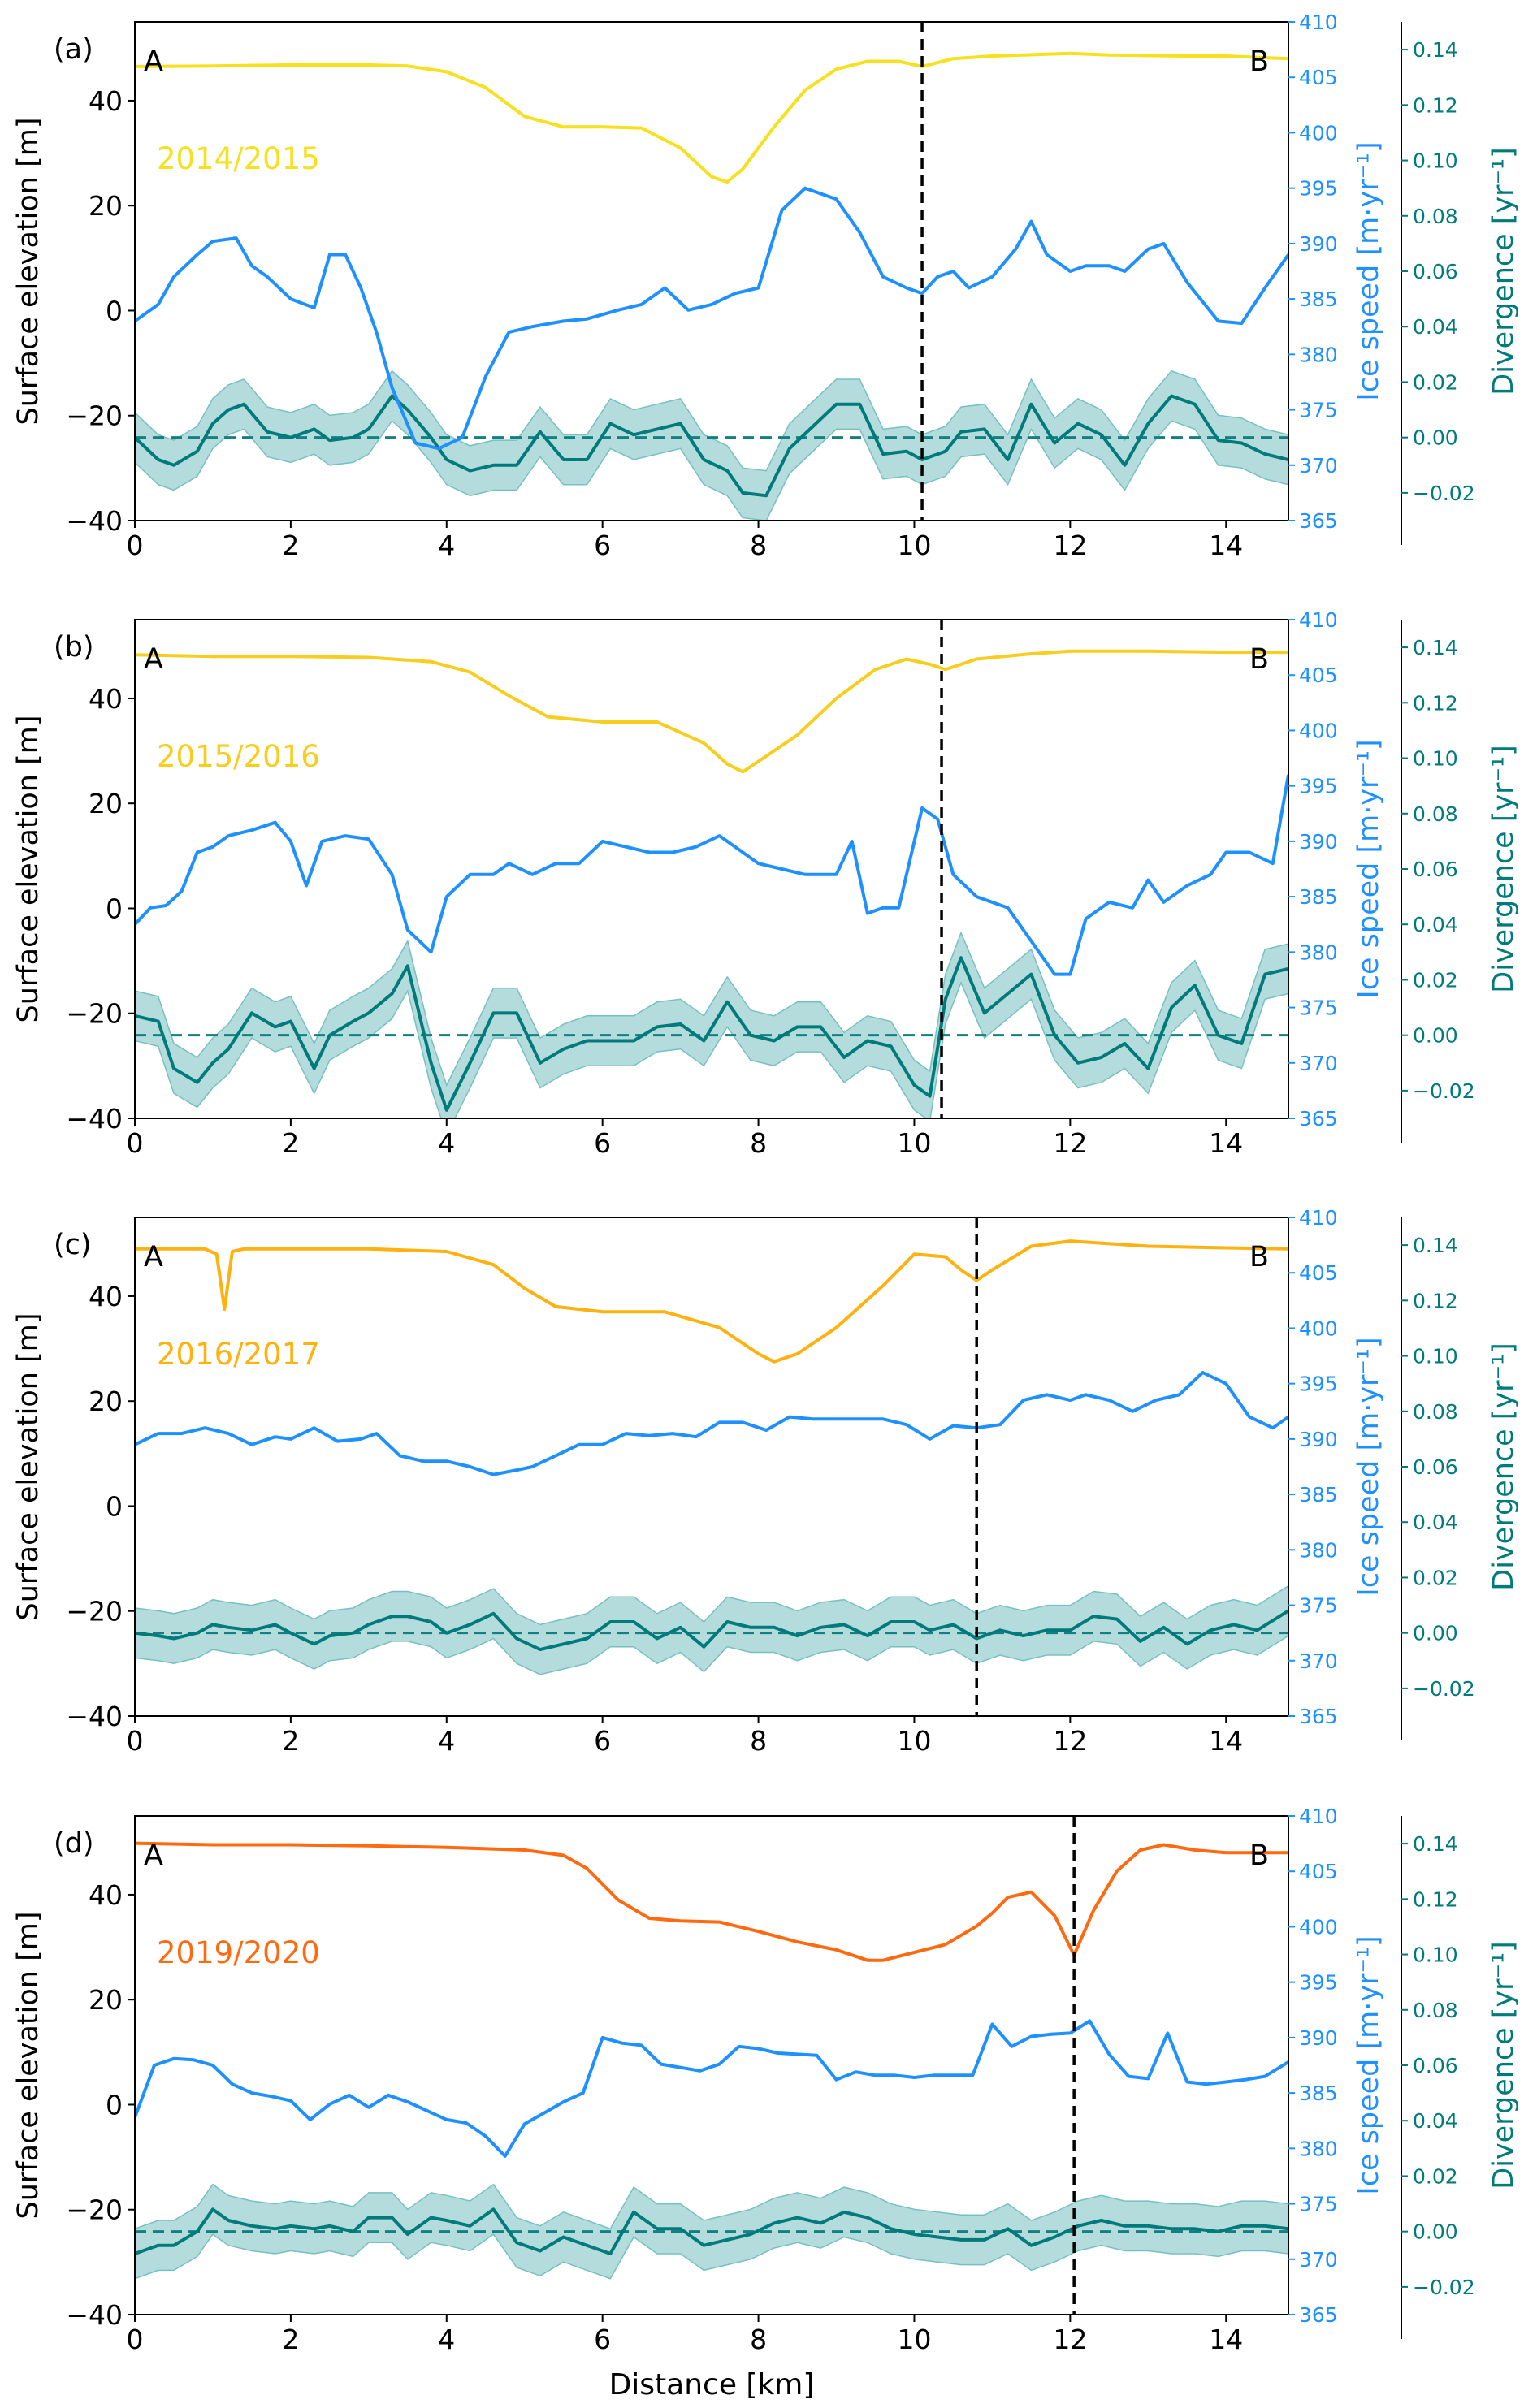 The height and width of the screenshot is (2408, 1537). I want to click on year-label: 2015/2016, so click(239, 756).